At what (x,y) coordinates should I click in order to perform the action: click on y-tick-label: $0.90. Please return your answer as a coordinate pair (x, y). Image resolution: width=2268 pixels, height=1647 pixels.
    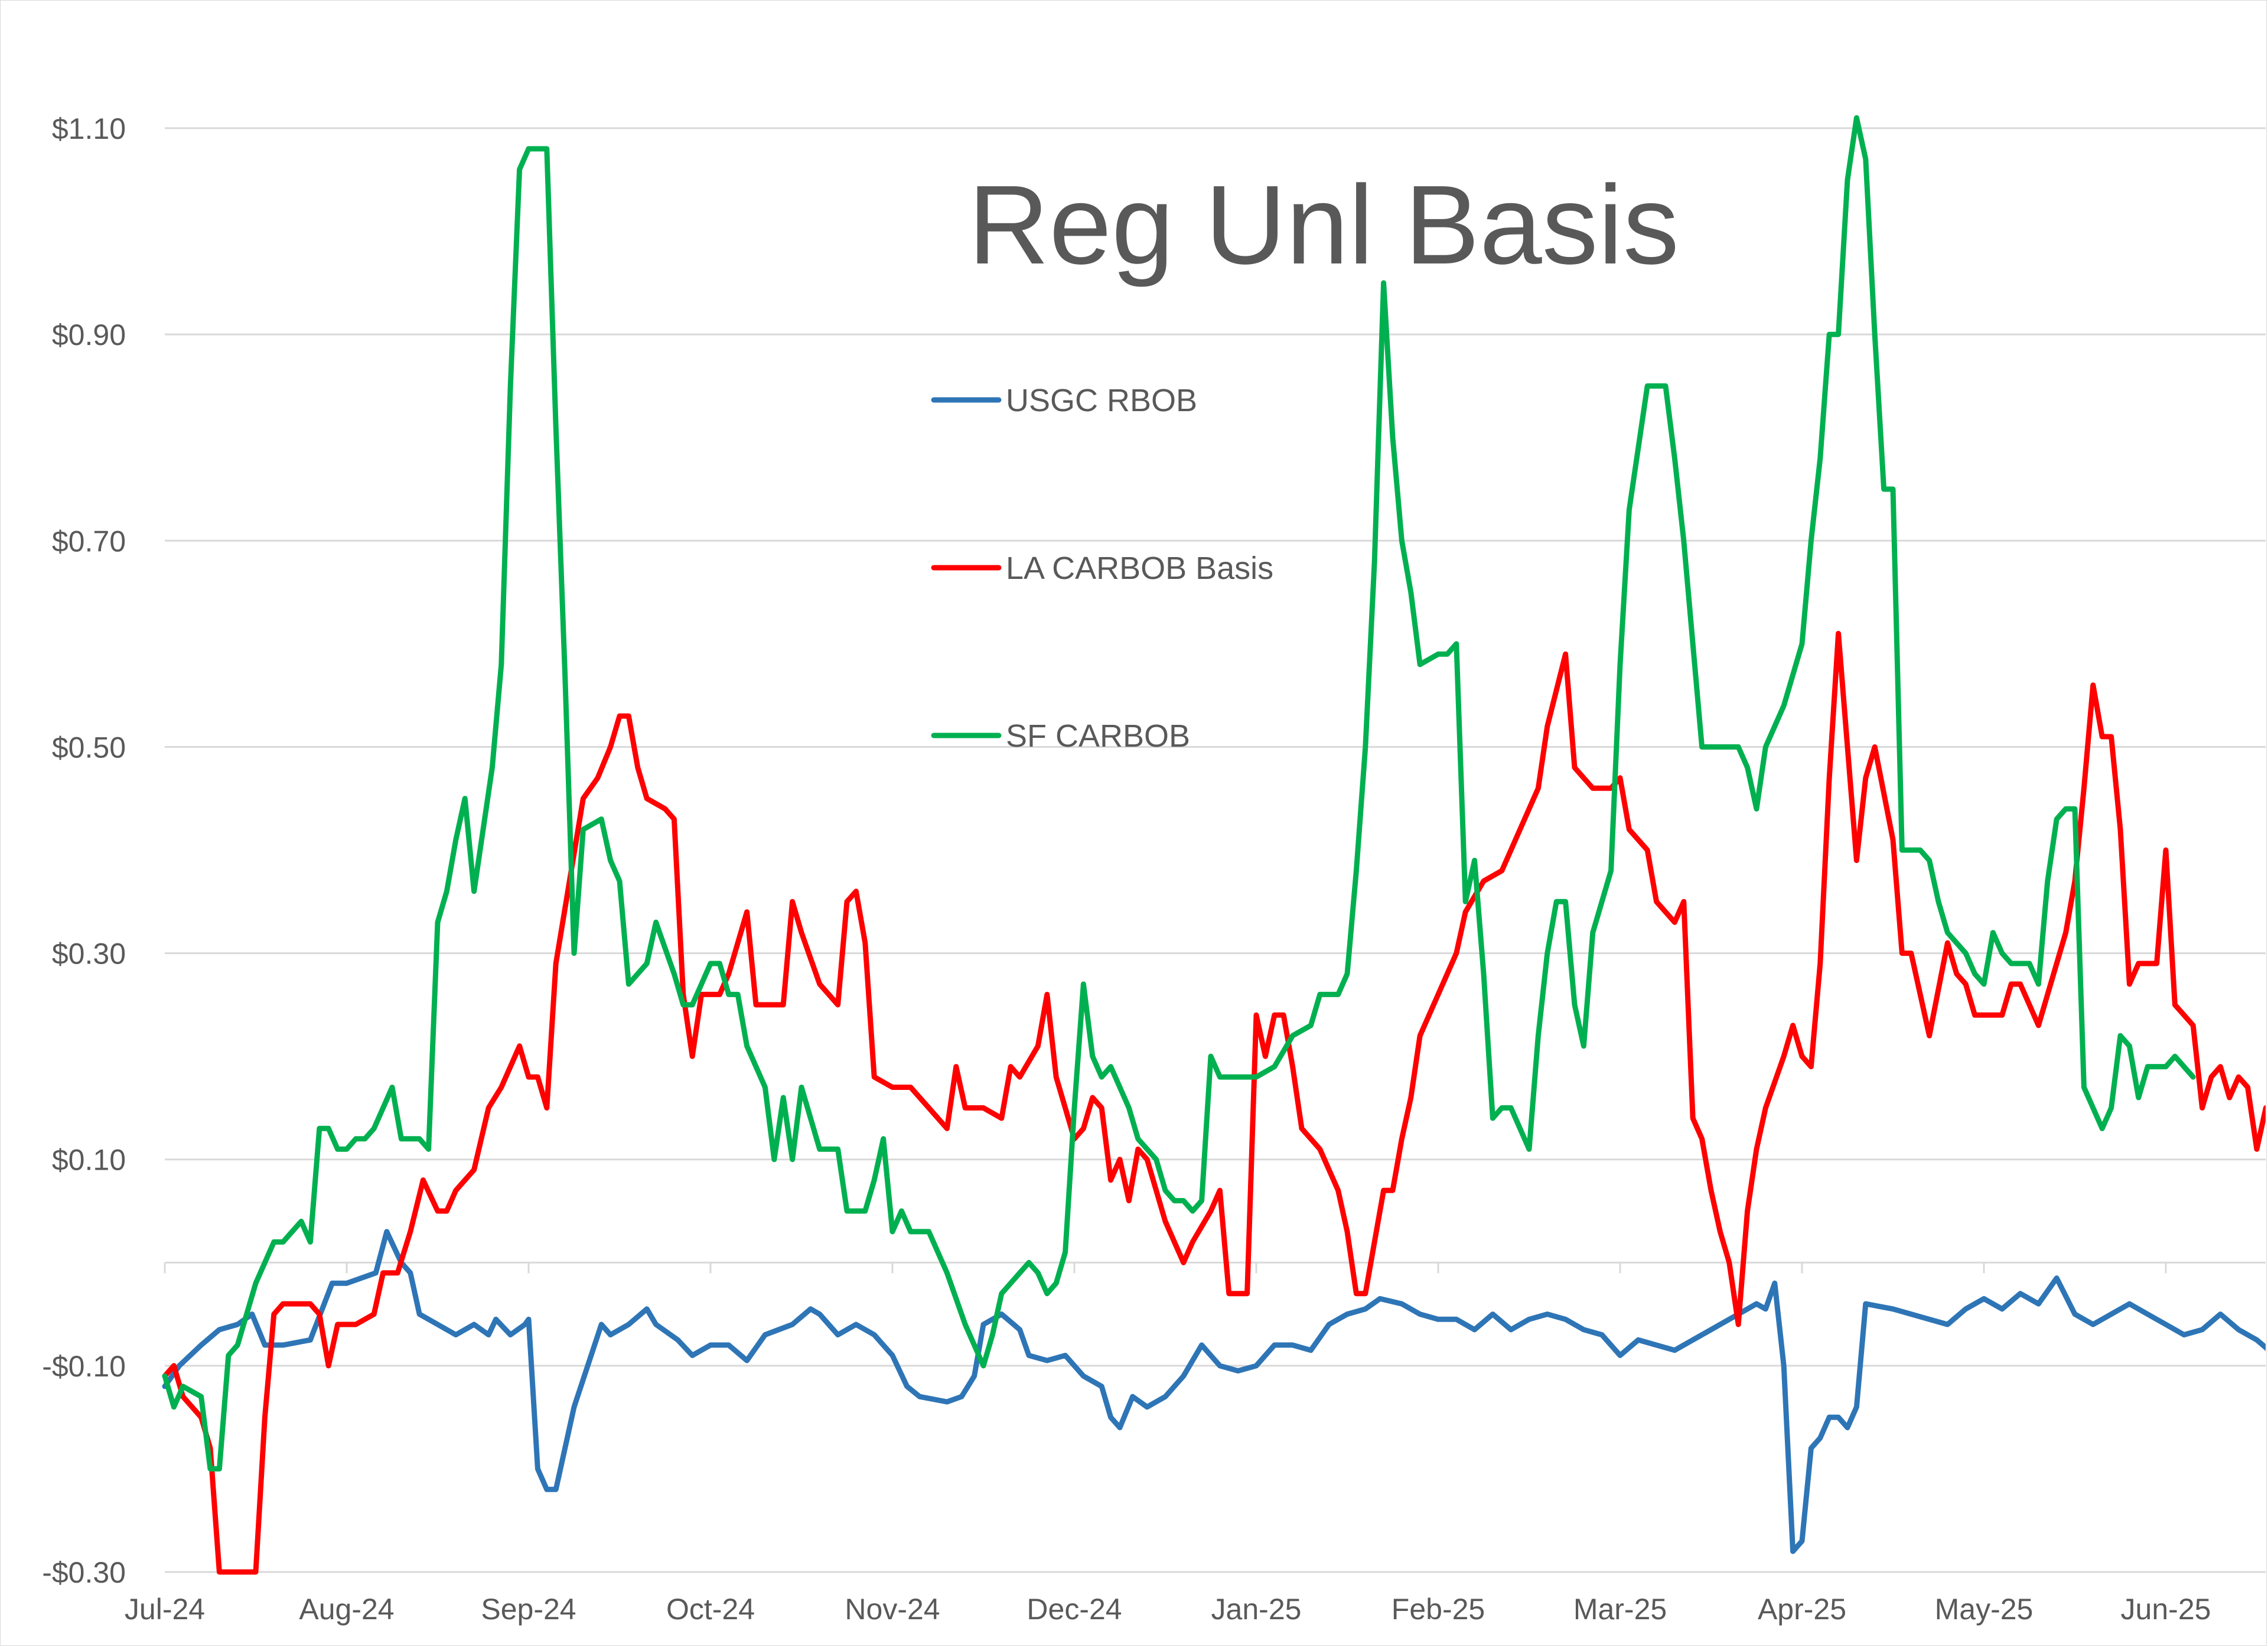
    Looking at the image, I should click on (89, 334).